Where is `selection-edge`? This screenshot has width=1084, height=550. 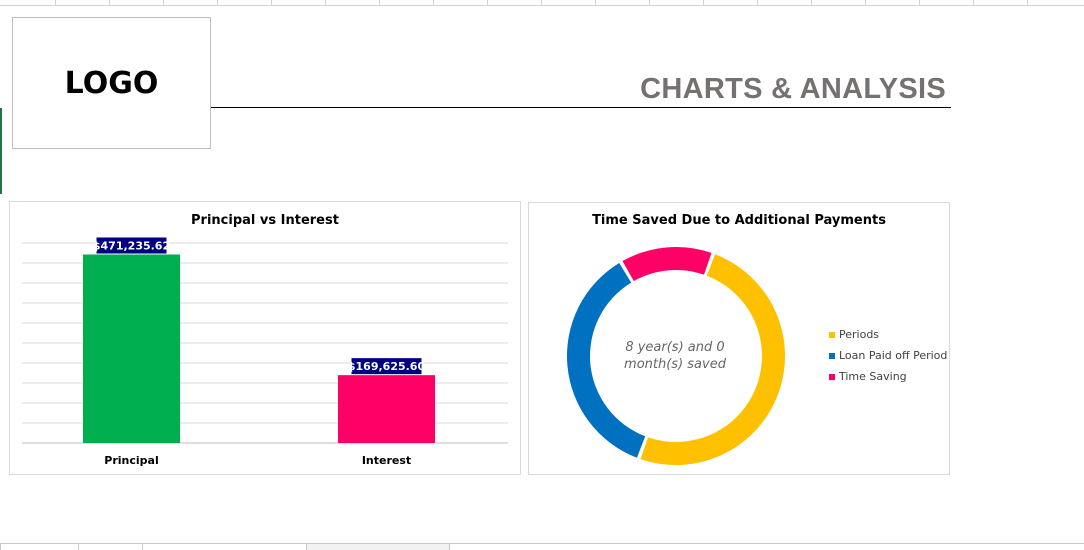
selection-edge is located at coordinates (1, 151).